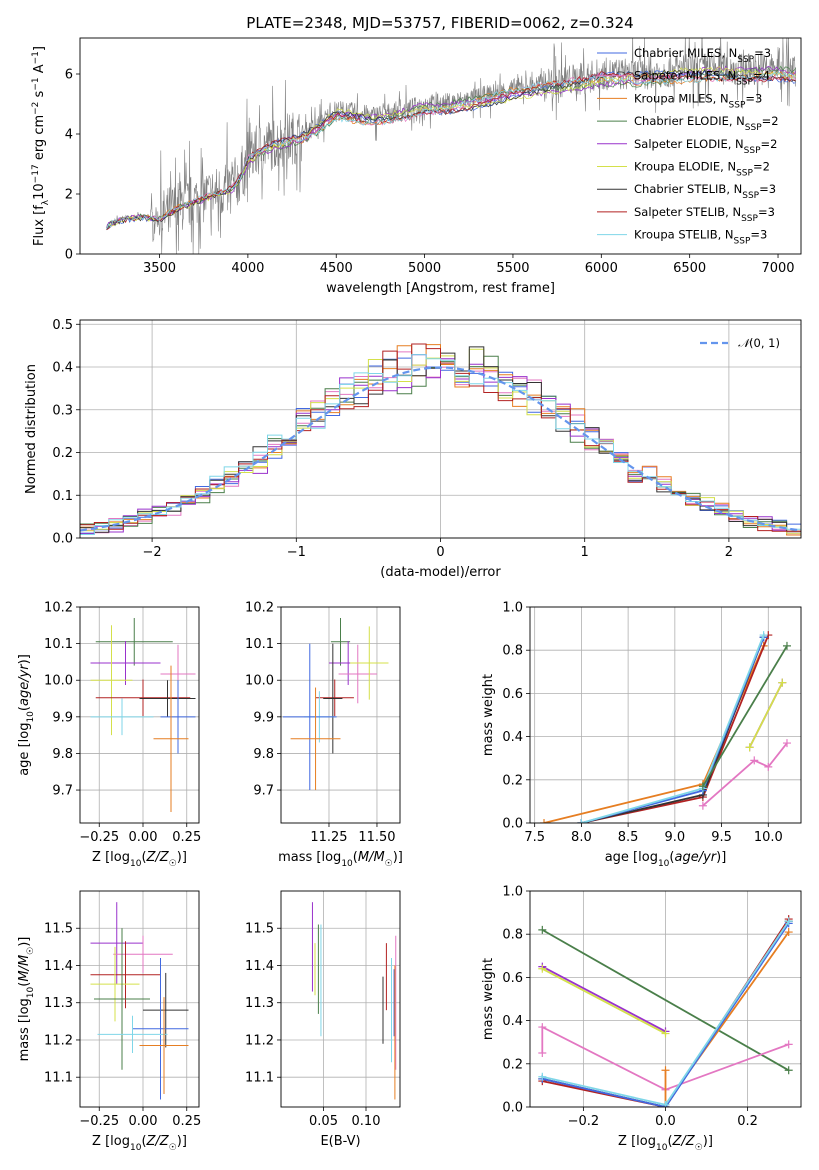 Image resolution: width=819 pixels, height=1170 pixels. Describe the element at coordinates (689, 144) in the screenshot. I see `label-part: Salpeter ELODIE, N` at that location.